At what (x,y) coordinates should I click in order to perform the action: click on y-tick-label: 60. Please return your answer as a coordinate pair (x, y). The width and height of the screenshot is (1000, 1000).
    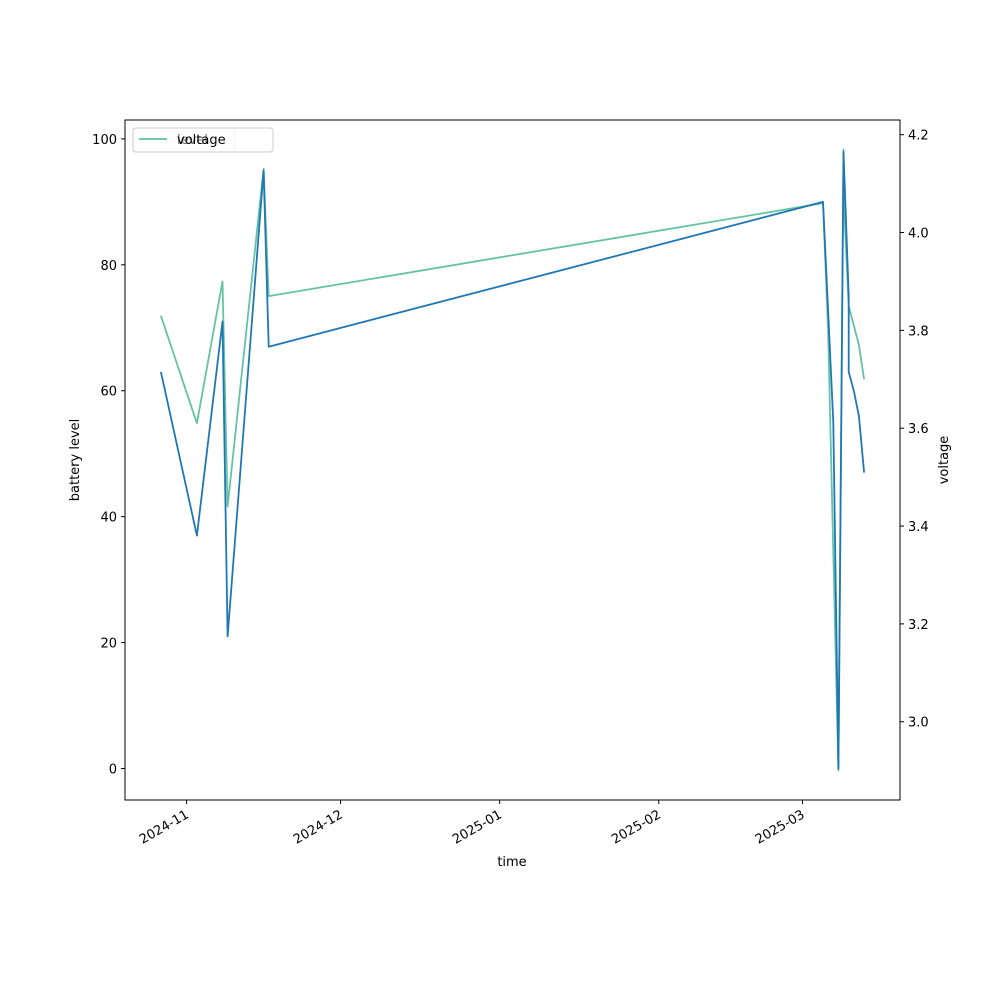
    Looking at the image, I should click on (108, 392).